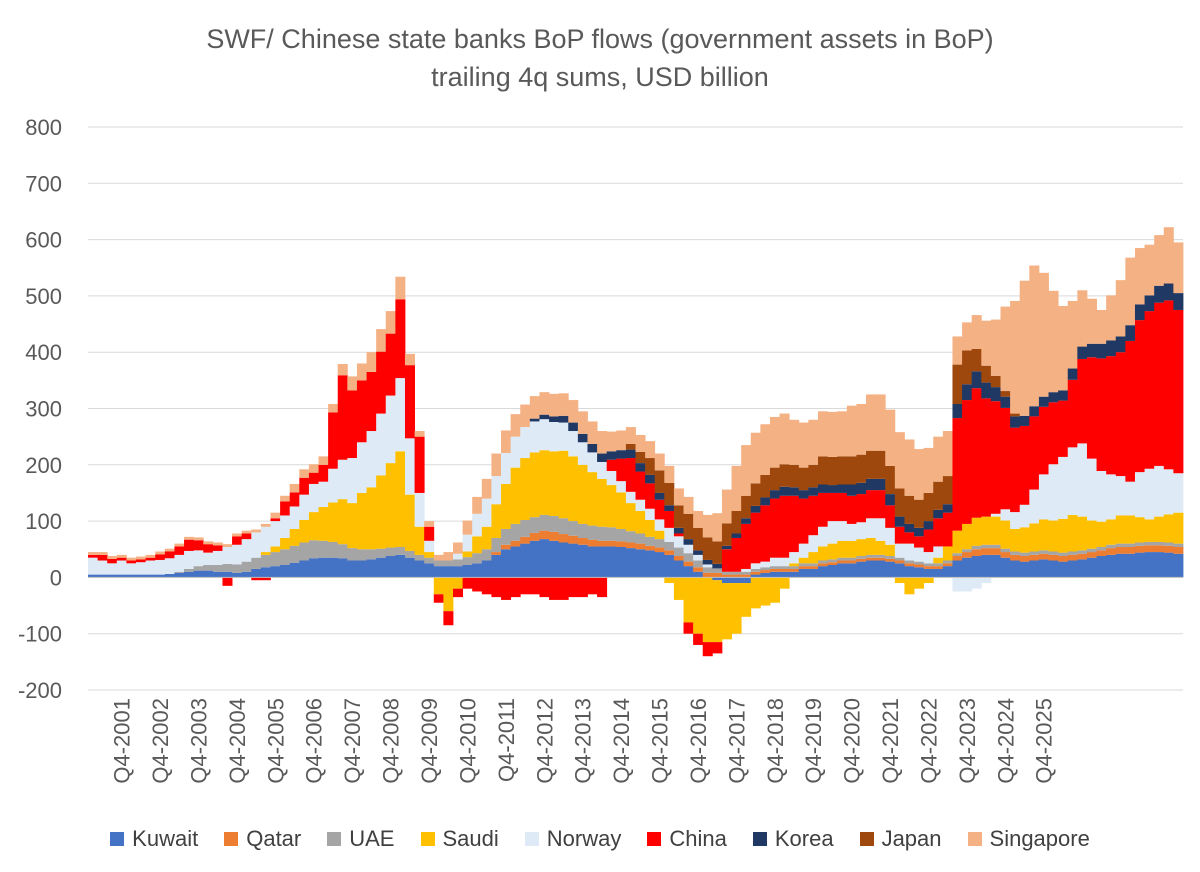 The height and width of the screenshot is (872, 1200). I want to click on x-tick-label: Q4-2020, so click(852, 741).